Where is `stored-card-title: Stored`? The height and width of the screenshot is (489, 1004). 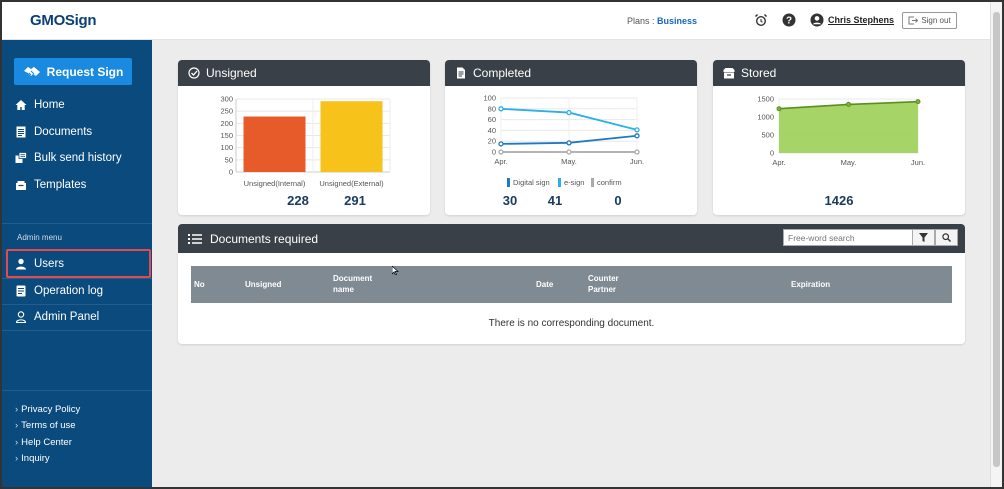 stored-card-title: Stored is located at coordinates (759, 73).